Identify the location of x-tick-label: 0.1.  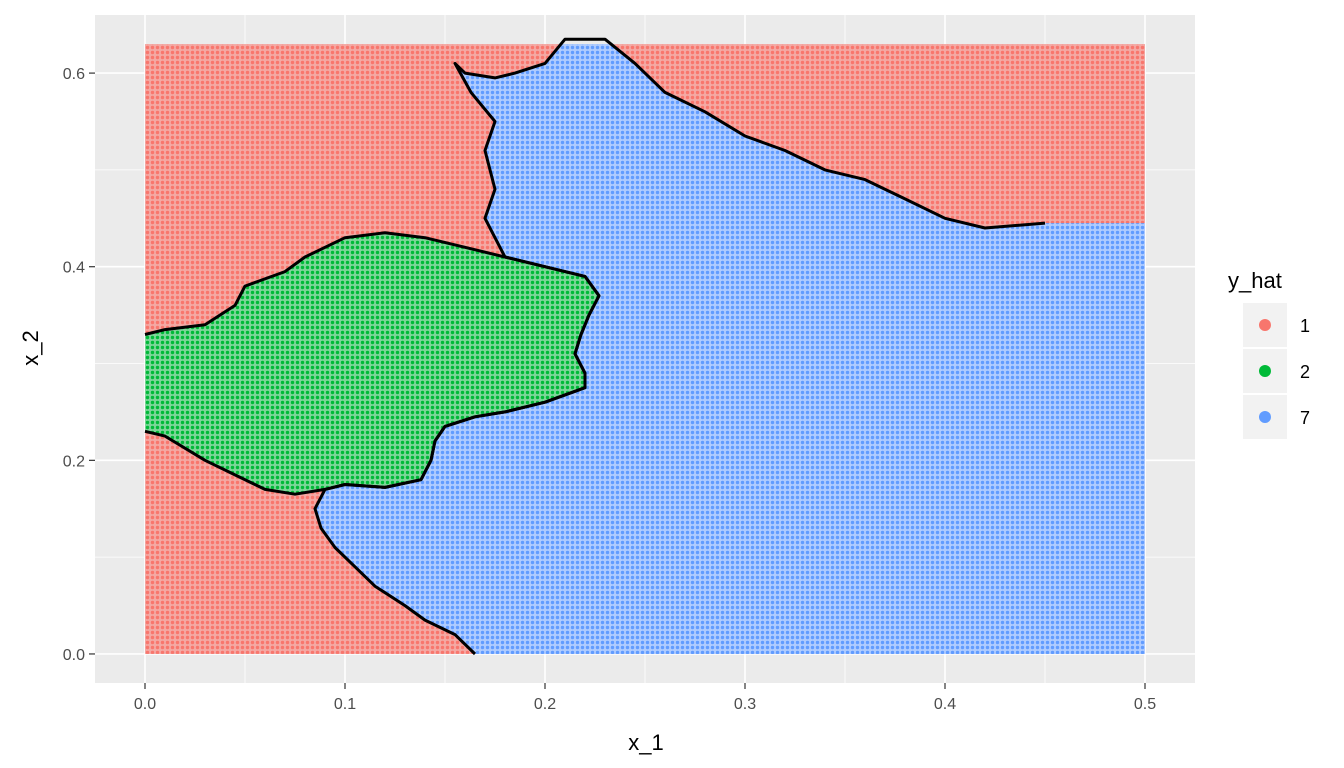
(345, 704).